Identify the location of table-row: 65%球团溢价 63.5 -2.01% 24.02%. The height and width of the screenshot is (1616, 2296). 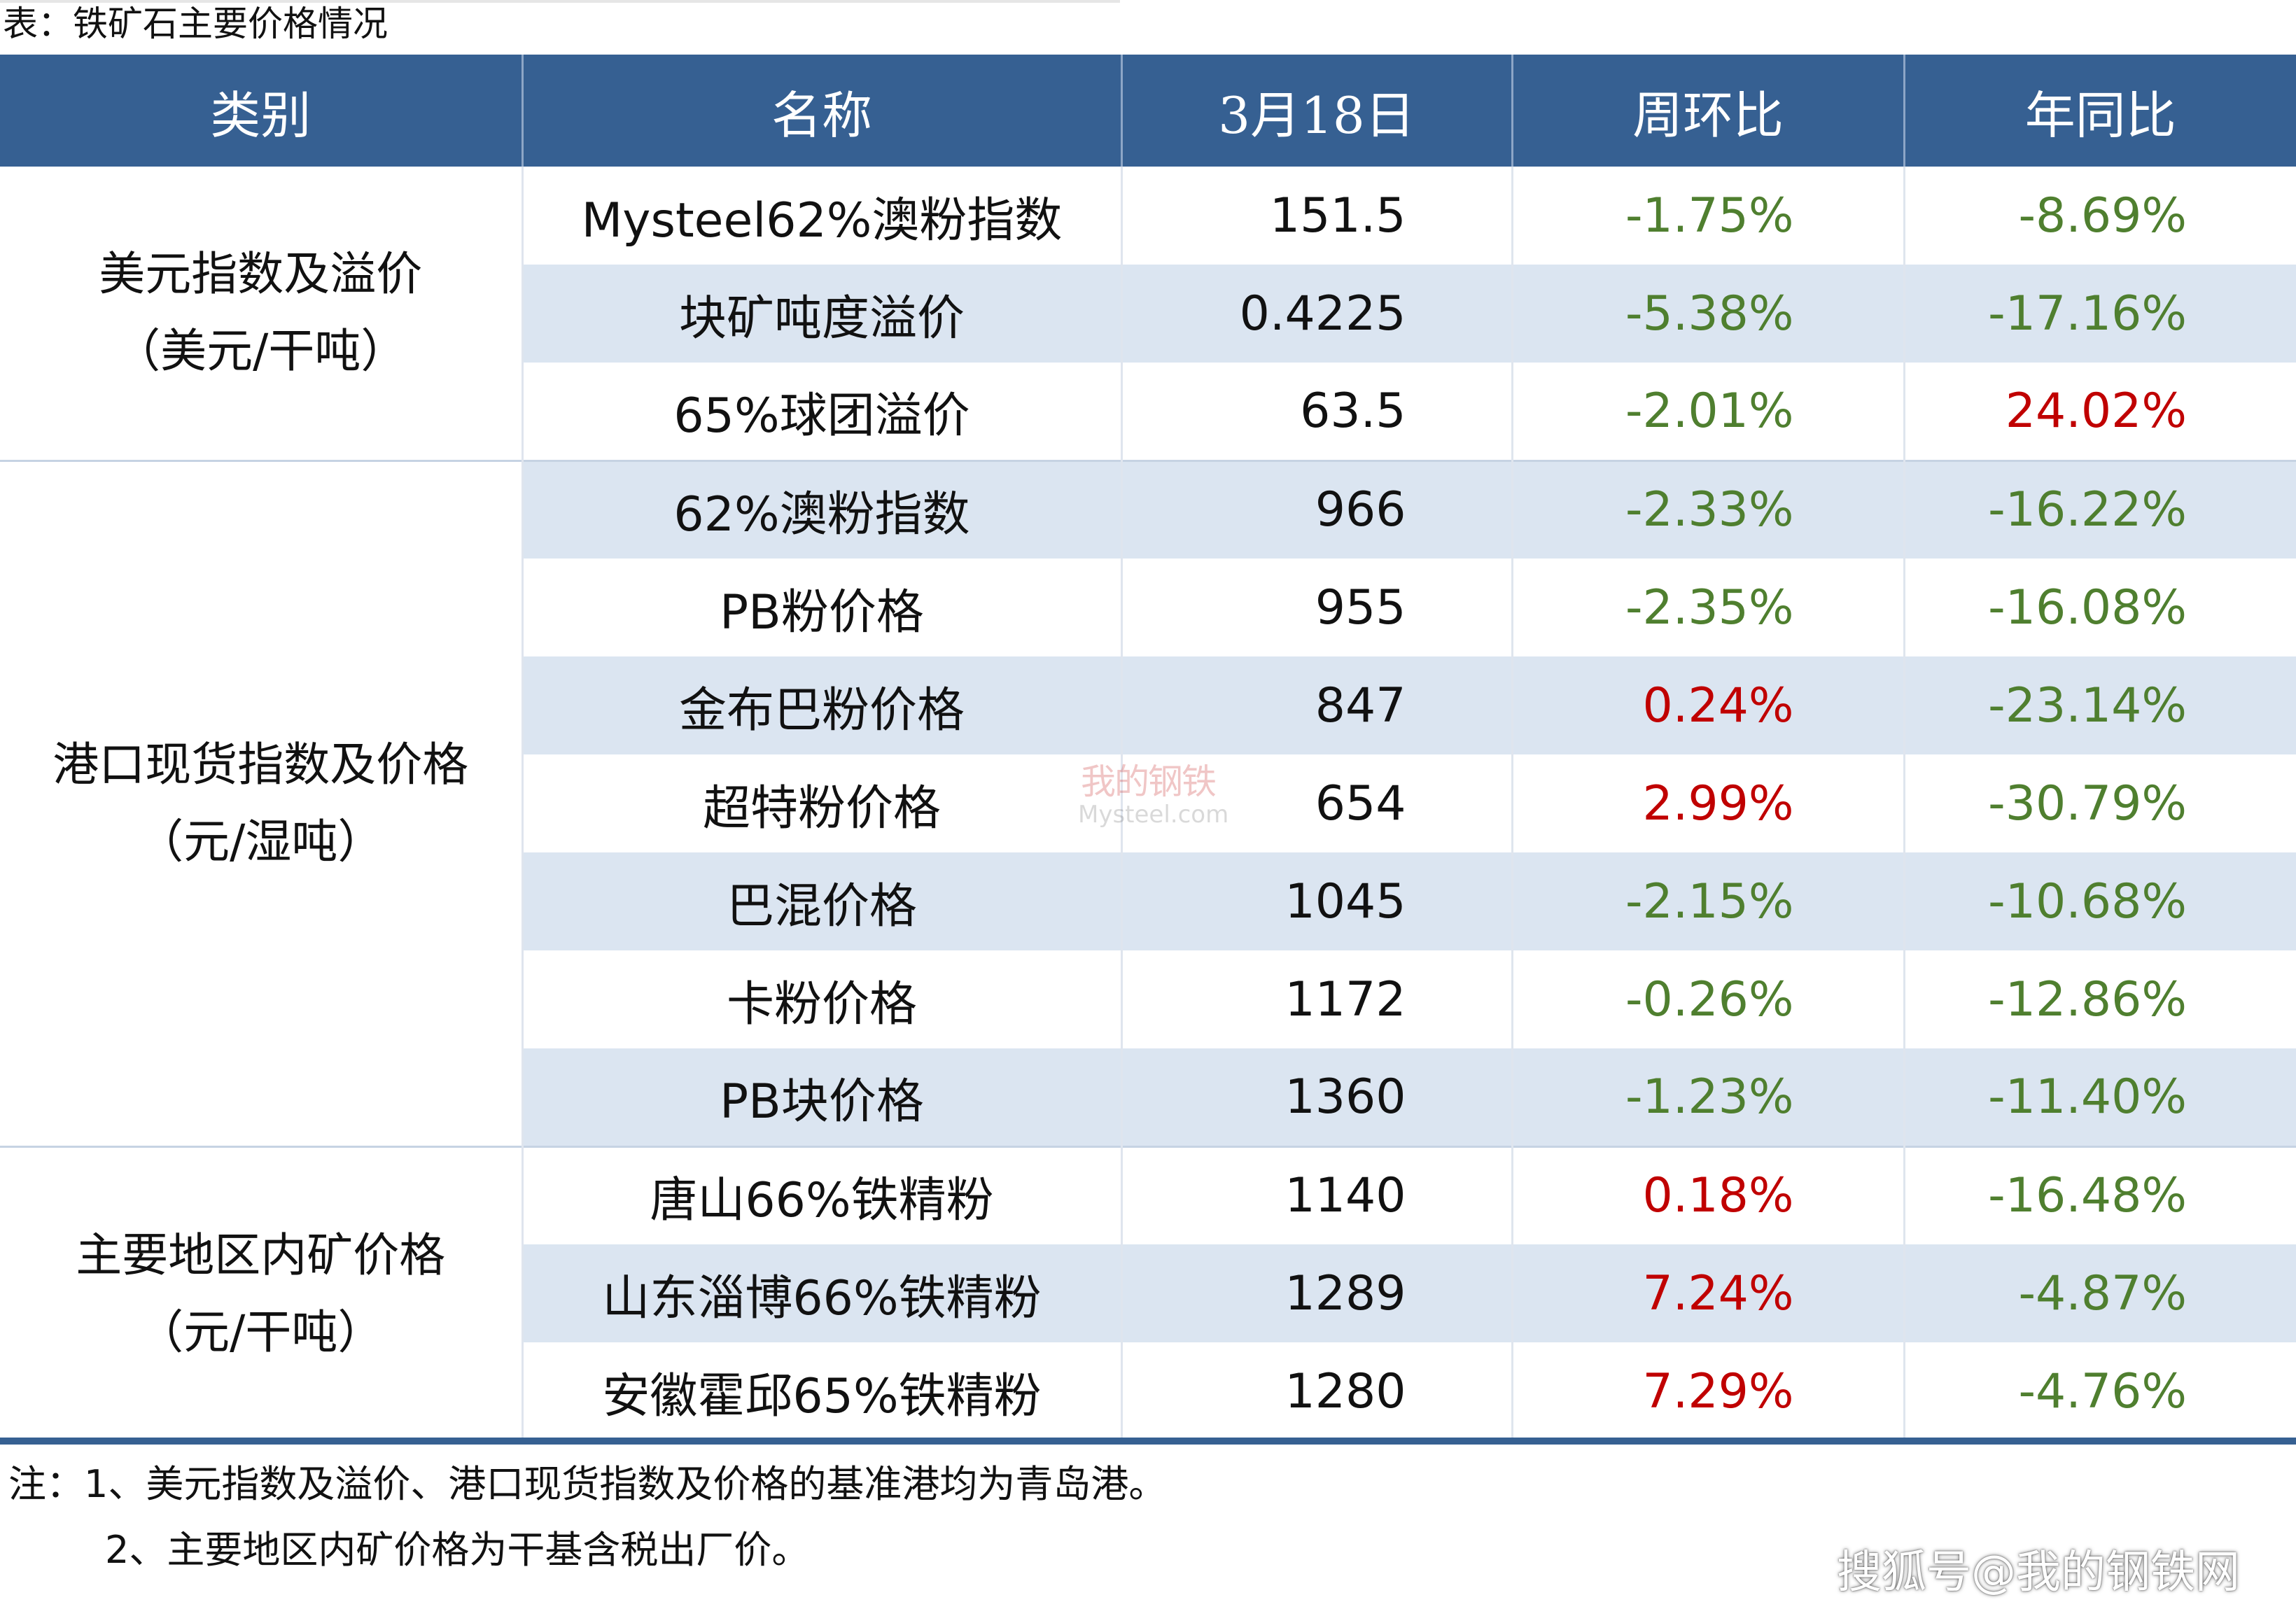
(1148, 412).